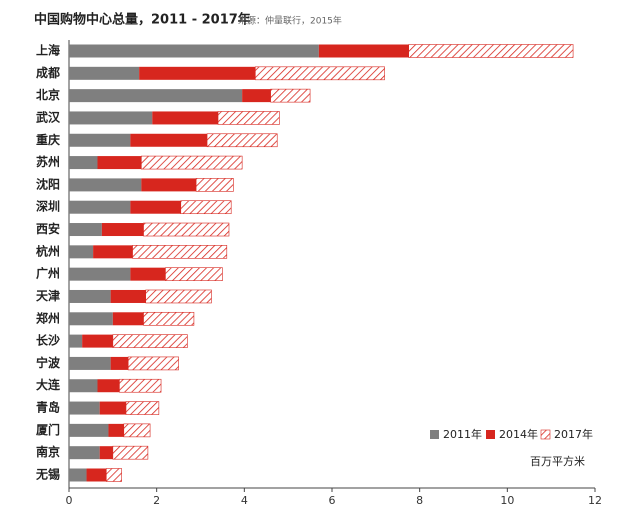  I want to click on y-tick-label: 天津, so click(48, 295).